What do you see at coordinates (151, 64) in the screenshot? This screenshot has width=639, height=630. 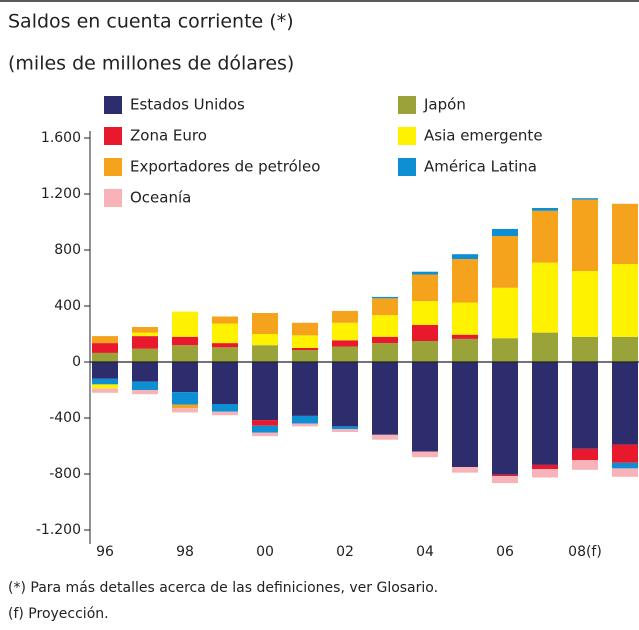 I see `chart-subtitle: (miles de millones de dólares)` at bounding box center [151, 64].